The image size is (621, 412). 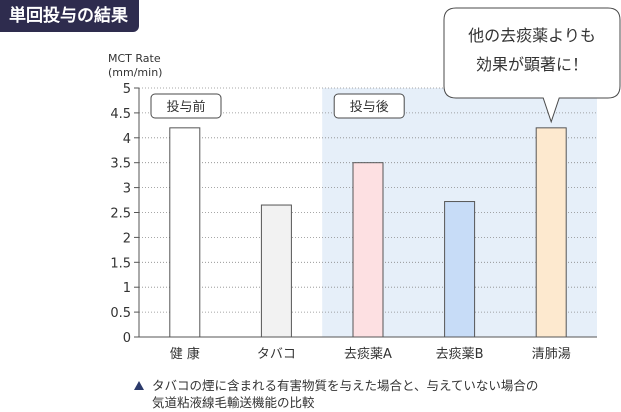 I want to click on phase-tags: 投与前 投与後, so click(x=277, y=106).